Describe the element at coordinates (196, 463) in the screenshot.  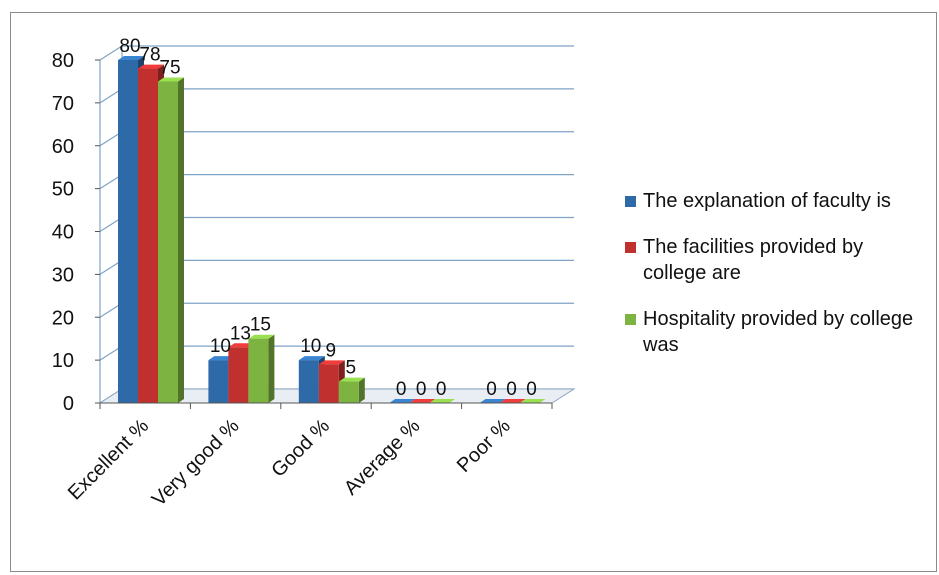
I see `x-tick-label: Very good %` at that location.